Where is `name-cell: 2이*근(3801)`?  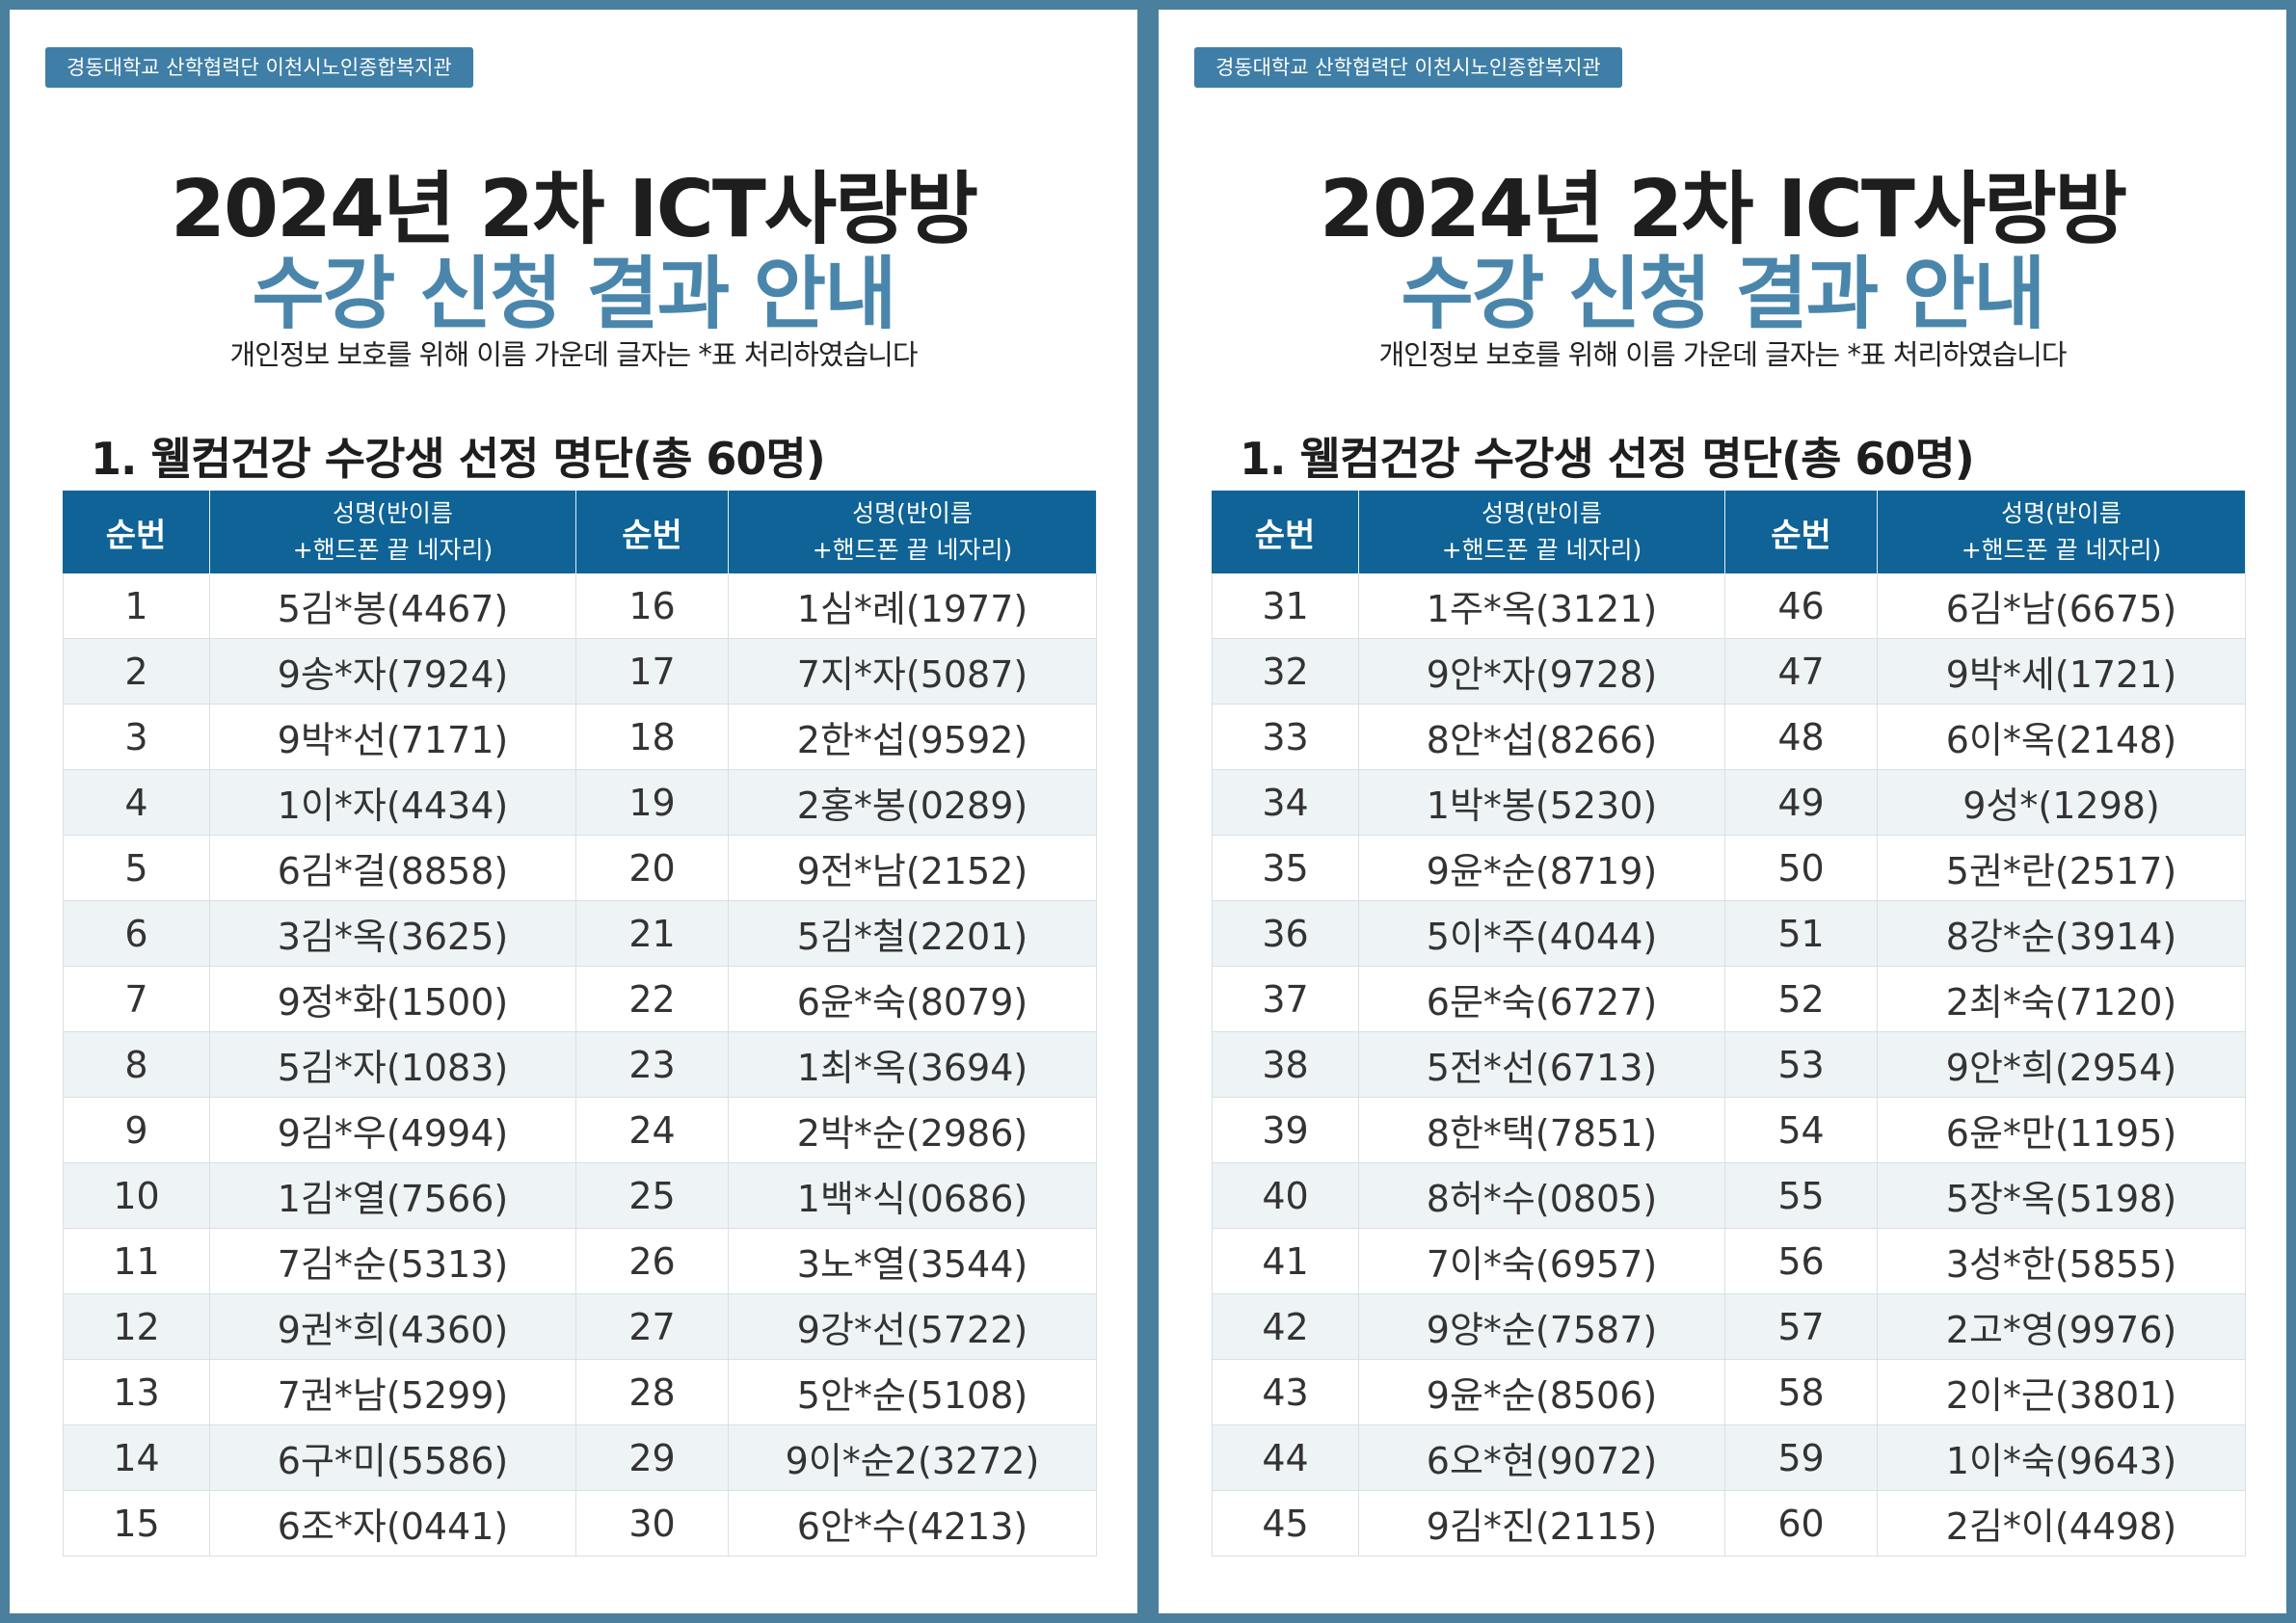 name-cell: 2이*근(3801) is located at coordinates (2062, 1392).